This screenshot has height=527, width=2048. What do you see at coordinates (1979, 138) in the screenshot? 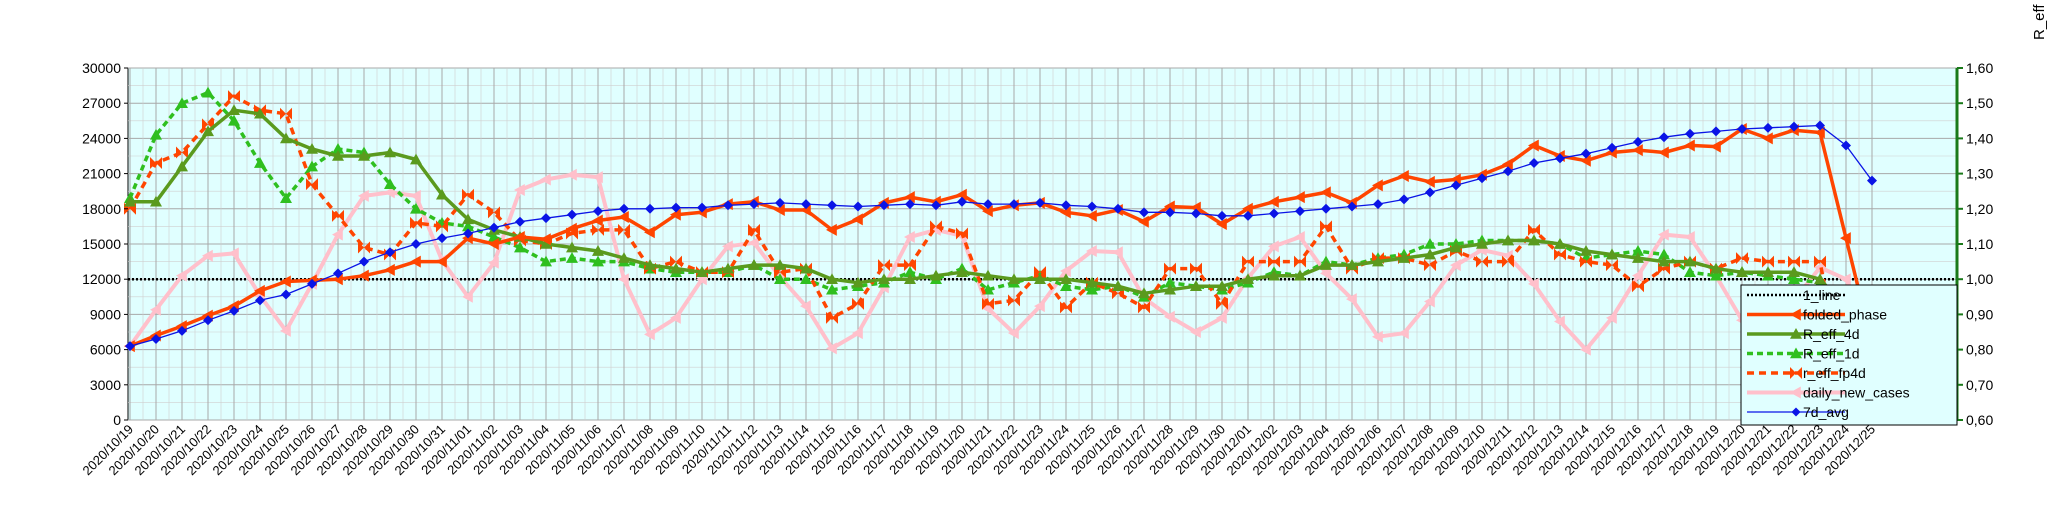
I see `y2-tick-label: 1,40` at bounding box center [1979, 138].